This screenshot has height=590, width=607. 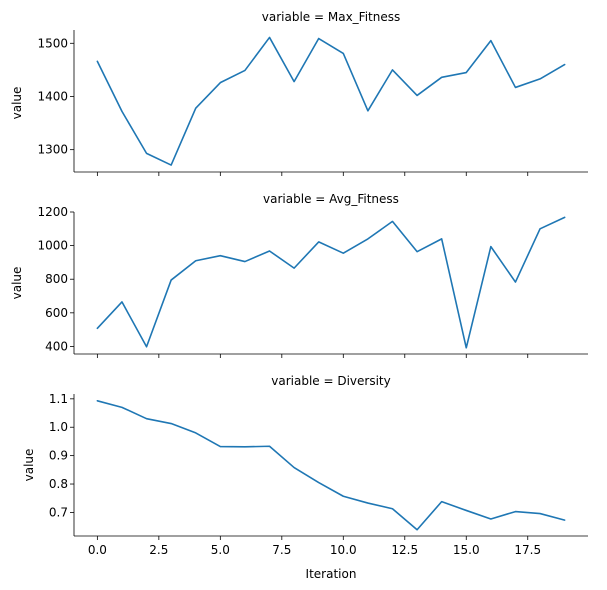 What do you see at coordinates (52, 43) in the screenshot?
I see `y-tick-label: 1500` at bounding box center [52, 43].